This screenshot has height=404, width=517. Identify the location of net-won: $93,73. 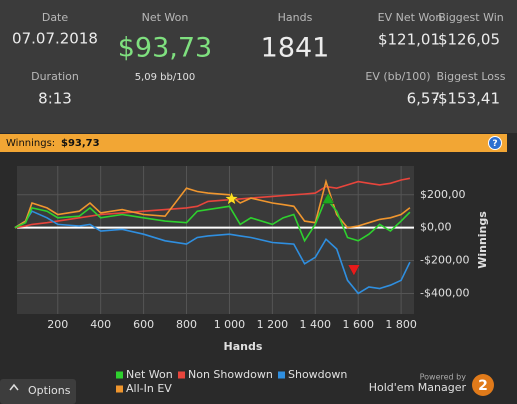
(165, 48).